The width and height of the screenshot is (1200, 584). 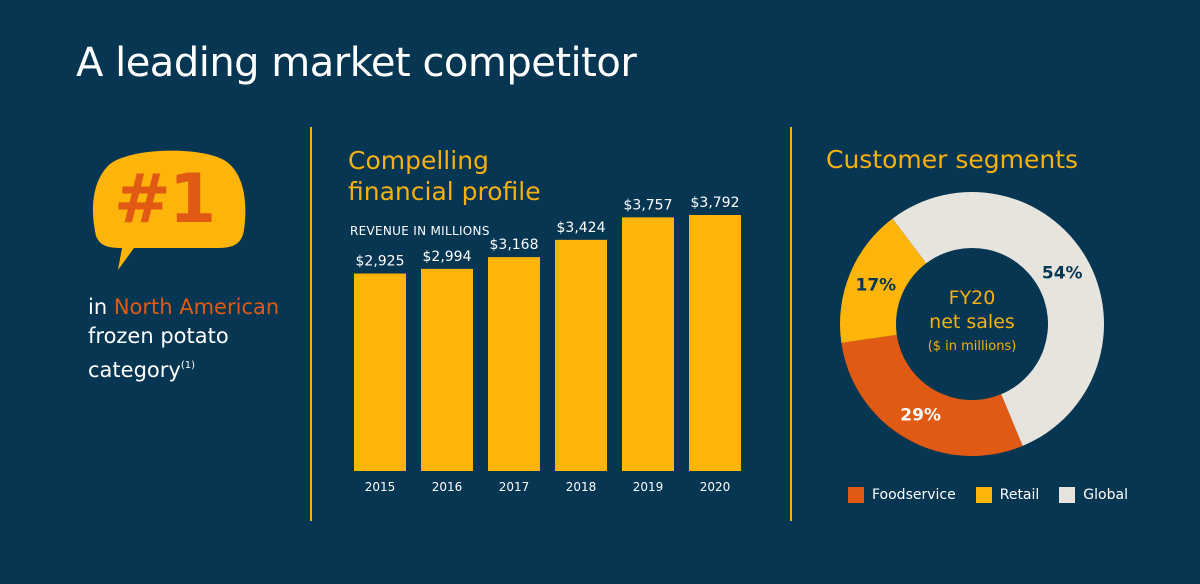 I want to click on legend-label: Global, so click(x=1105, y=495).